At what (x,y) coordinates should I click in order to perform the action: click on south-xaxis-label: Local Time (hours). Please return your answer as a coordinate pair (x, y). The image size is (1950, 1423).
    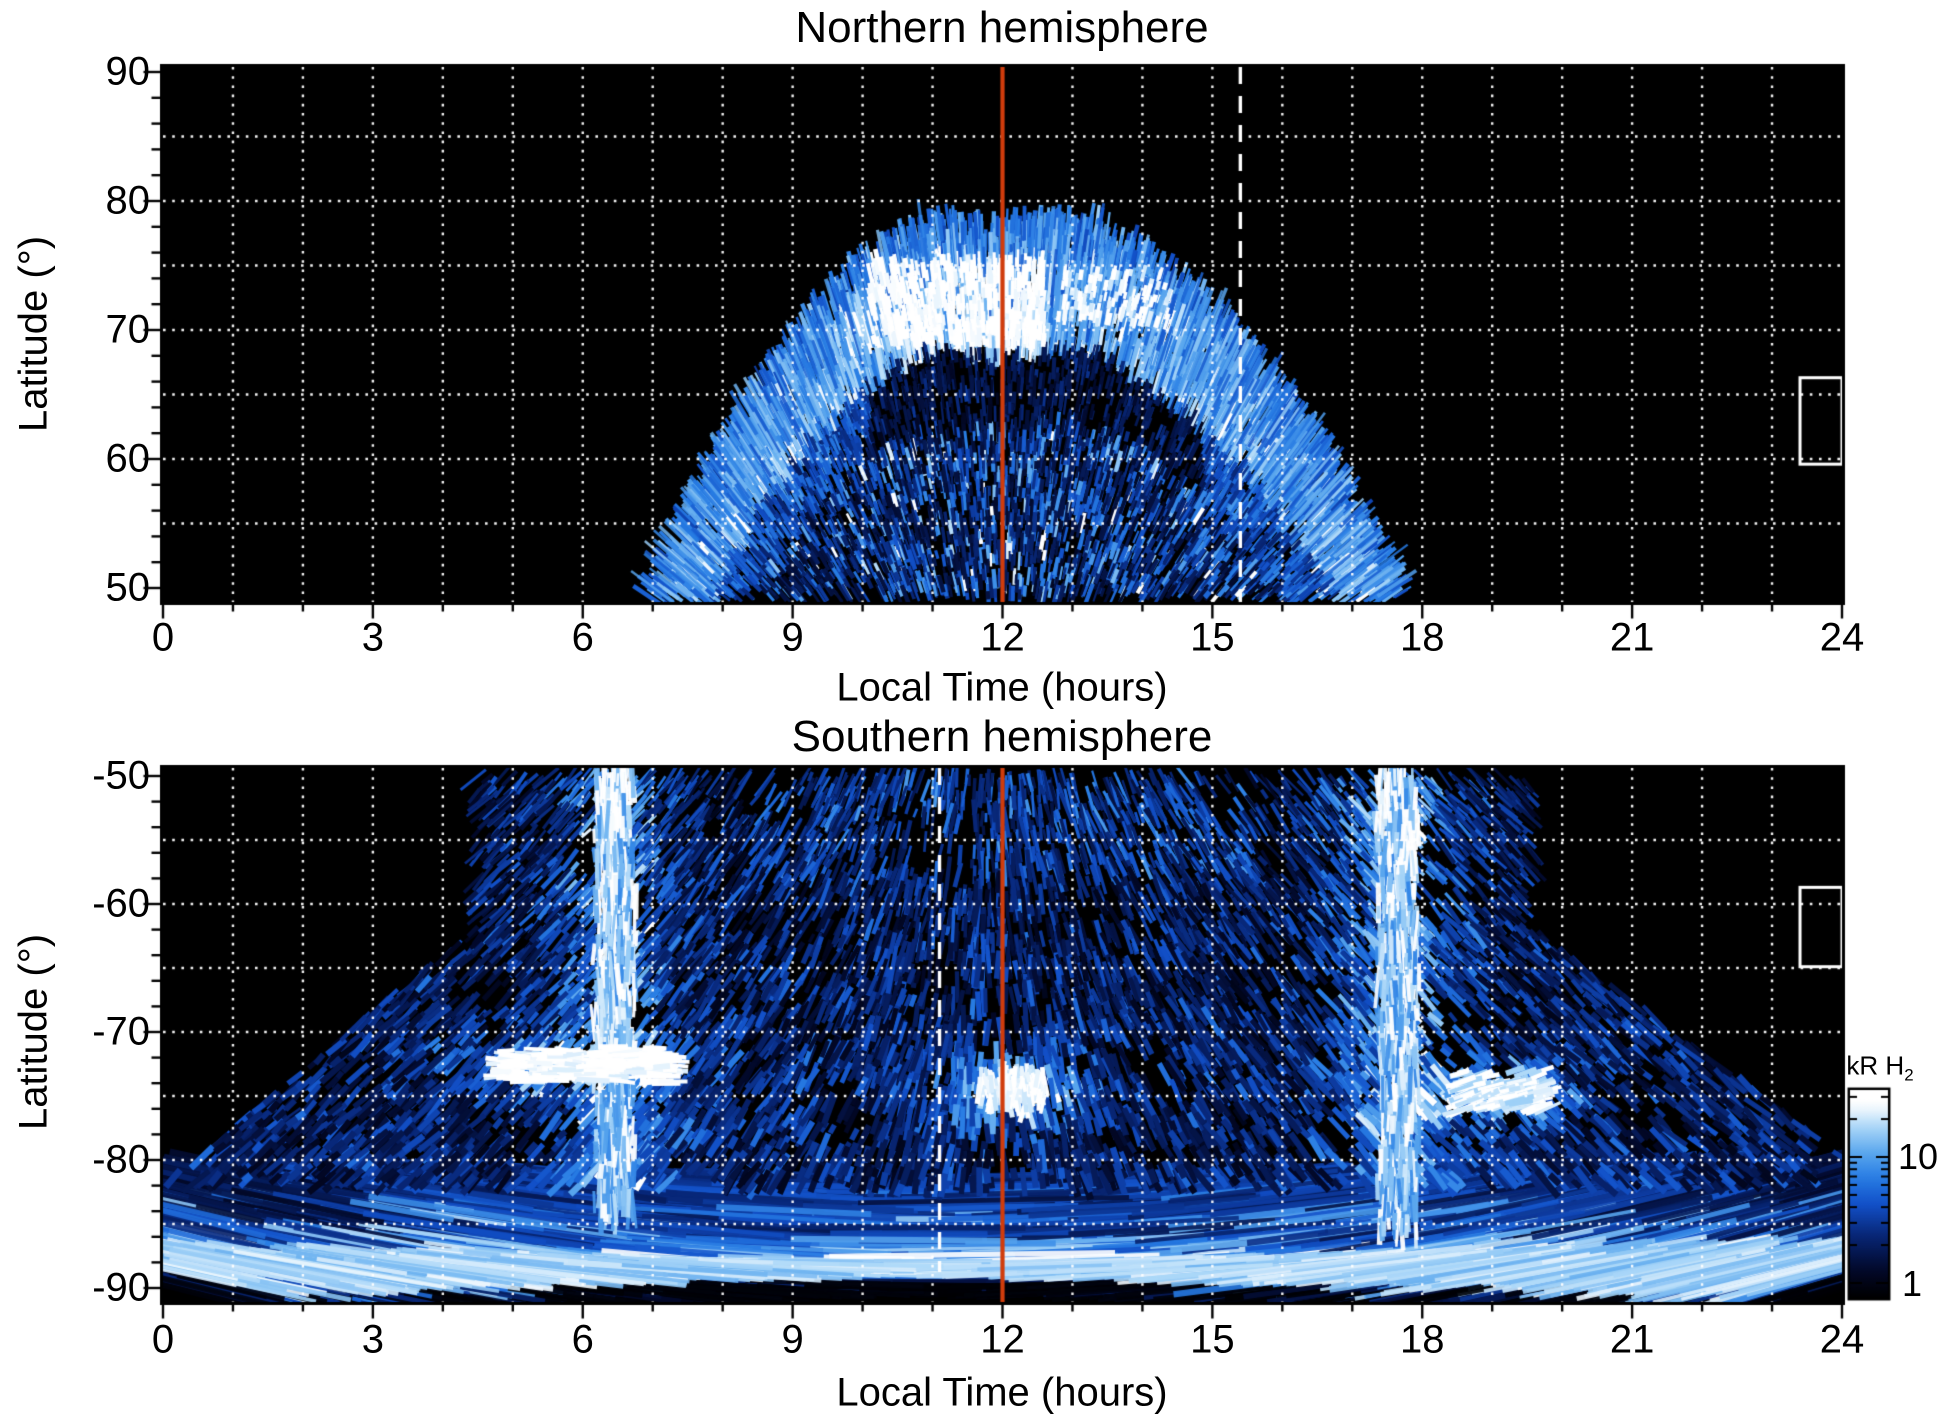
    Looking at the image, I should click on (1002, 1392).